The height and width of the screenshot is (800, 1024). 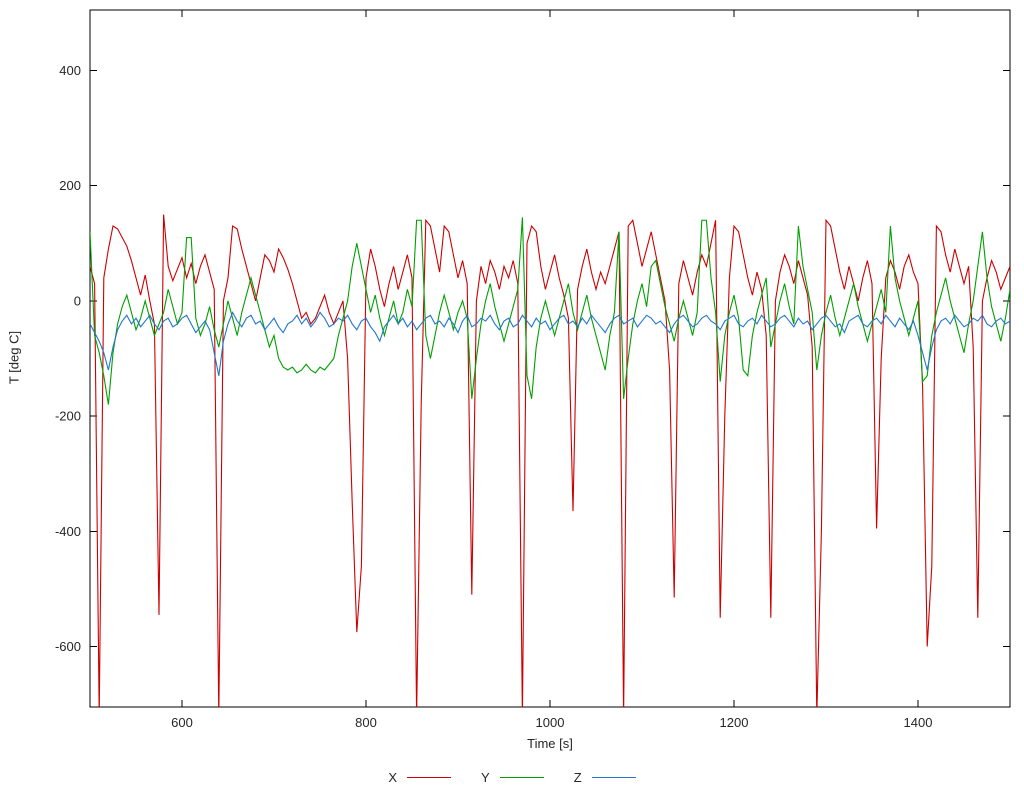 What do you see at coordinates (70, 185) in the screenshot?
I see `y-axis-tick-label: 200` at bounding box center [70, 185].